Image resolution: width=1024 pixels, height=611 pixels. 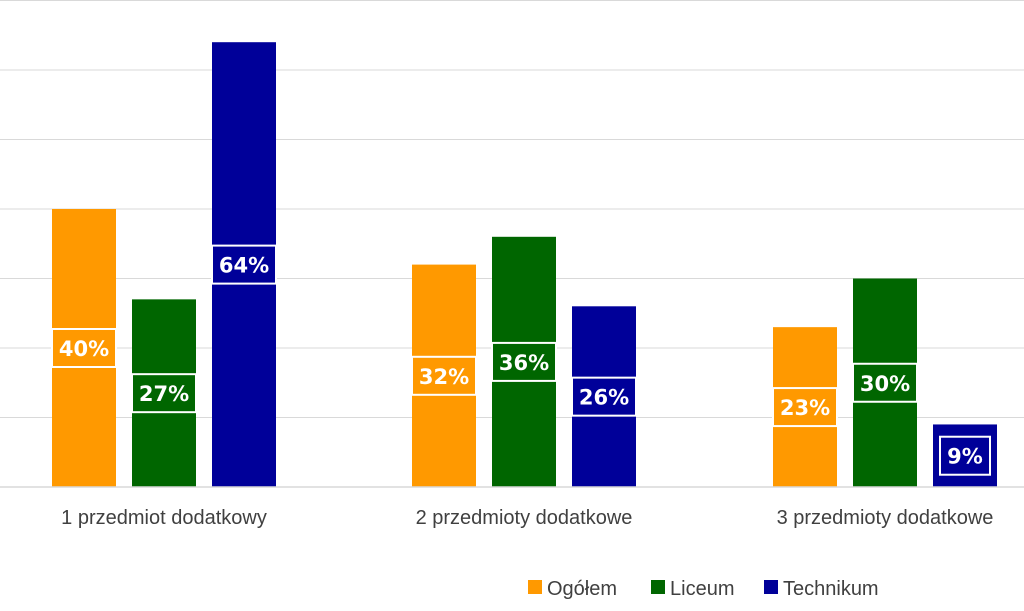 I want to click on data-label: 36%, so click(x=524, y=363).